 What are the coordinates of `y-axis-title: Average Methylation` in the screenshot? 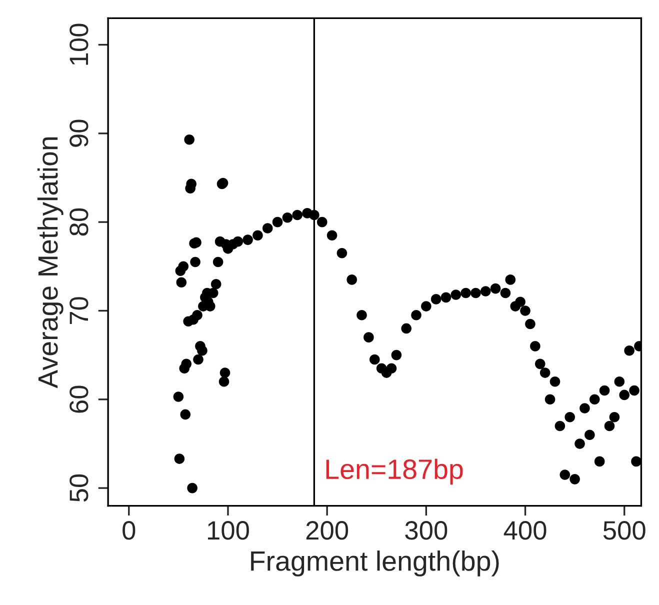 It's located at (50, 262).